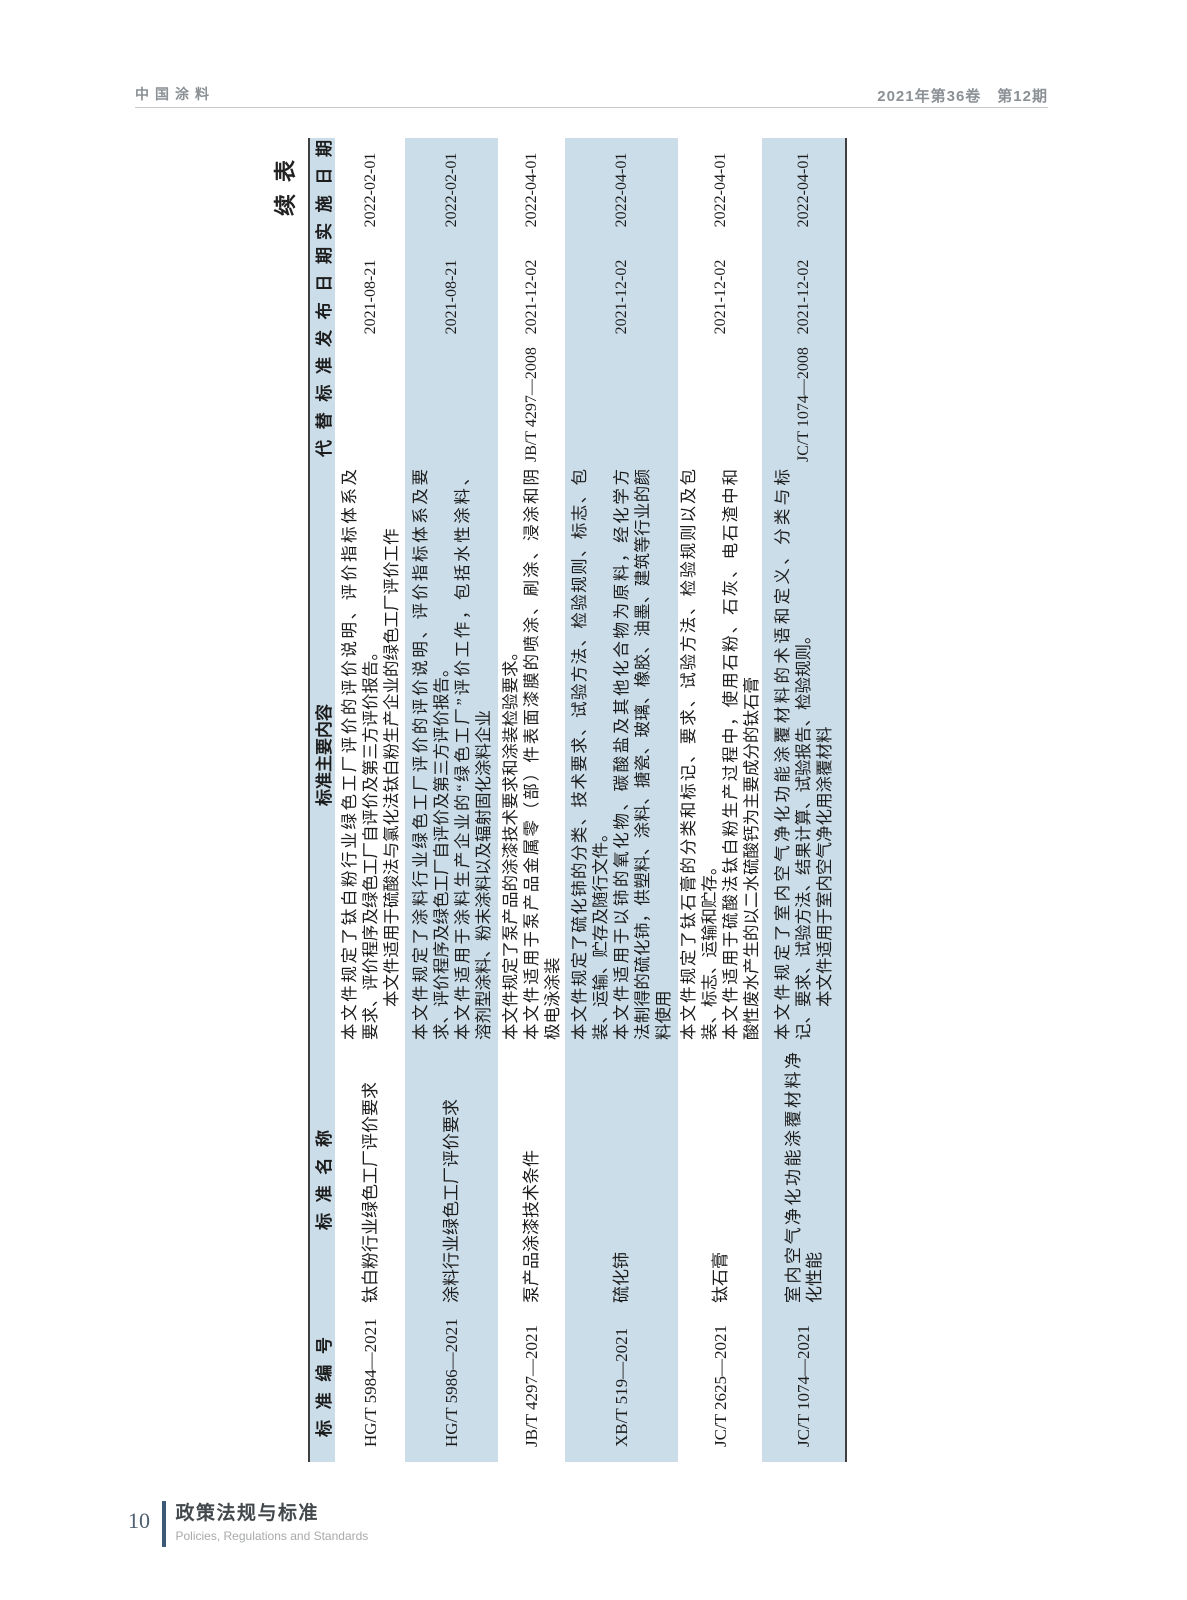  I want to click on text-line: JC/T 2625—2021, so click(720, 1385).